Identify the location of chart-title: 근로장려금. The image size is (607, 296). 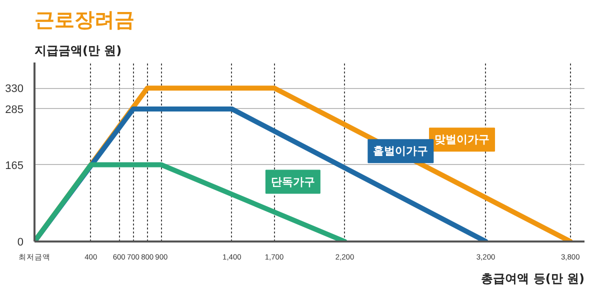
(84, 20).